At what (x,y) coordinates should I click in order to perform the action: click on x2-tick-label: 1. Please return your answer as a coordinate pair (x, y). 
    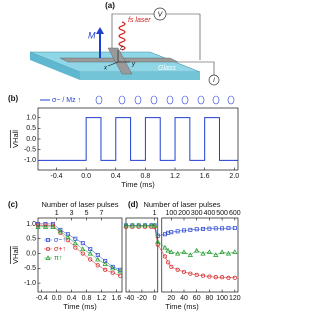
    Looking at the image, I should click on (57, 213).